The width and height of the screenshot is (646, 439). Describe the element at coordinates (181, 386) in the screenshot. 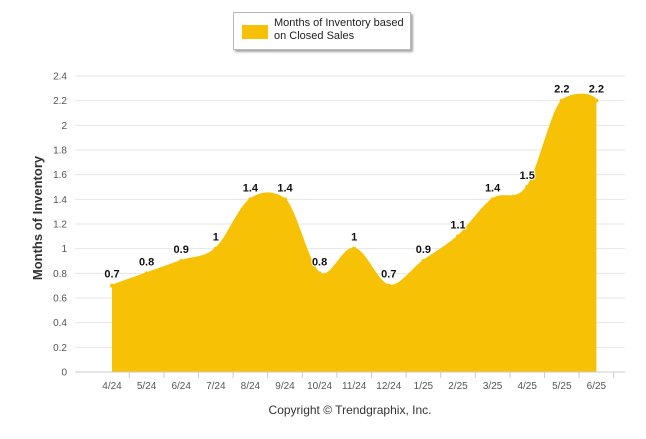

I see `x-tick-label: 6/24` at that location.